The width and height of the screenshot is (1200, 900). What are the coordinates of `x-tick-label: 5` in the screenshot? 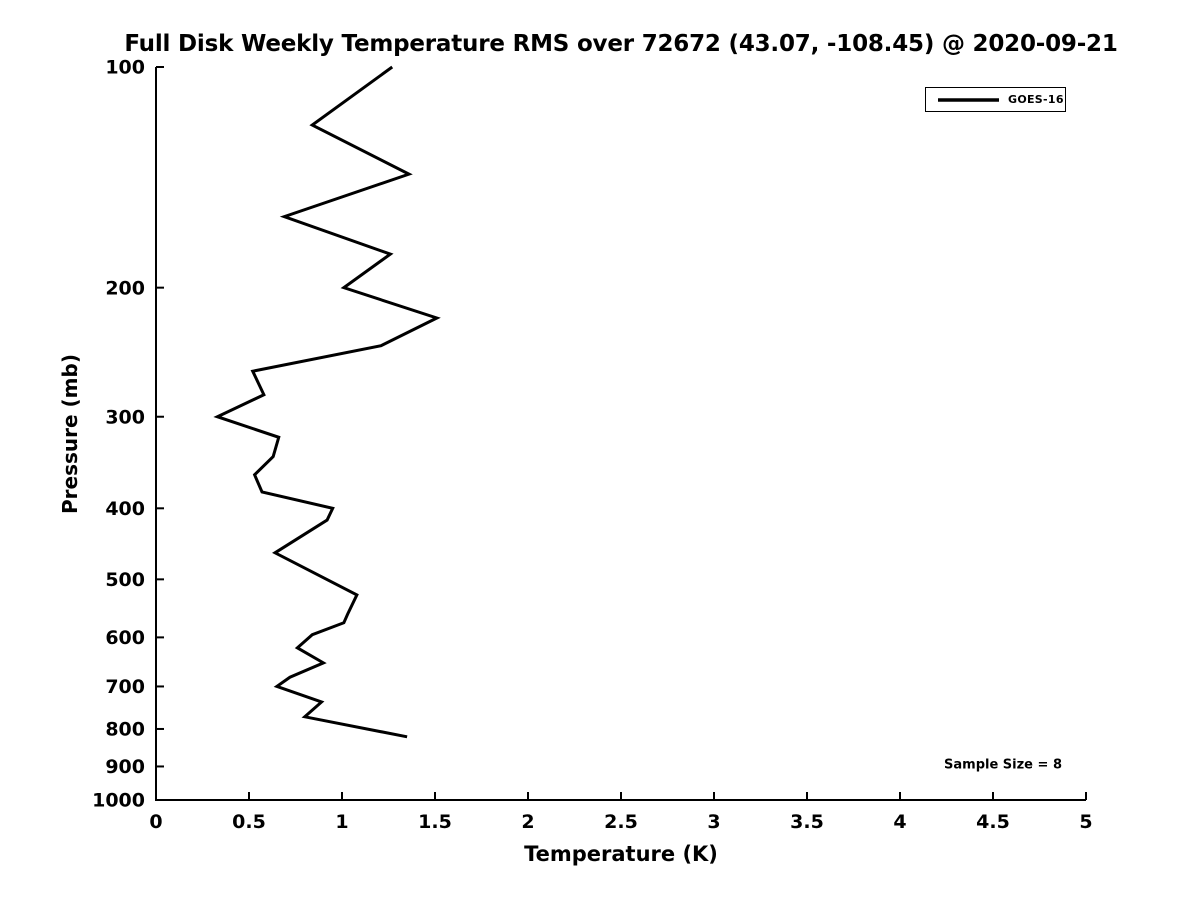 It's located at (1085, 822).